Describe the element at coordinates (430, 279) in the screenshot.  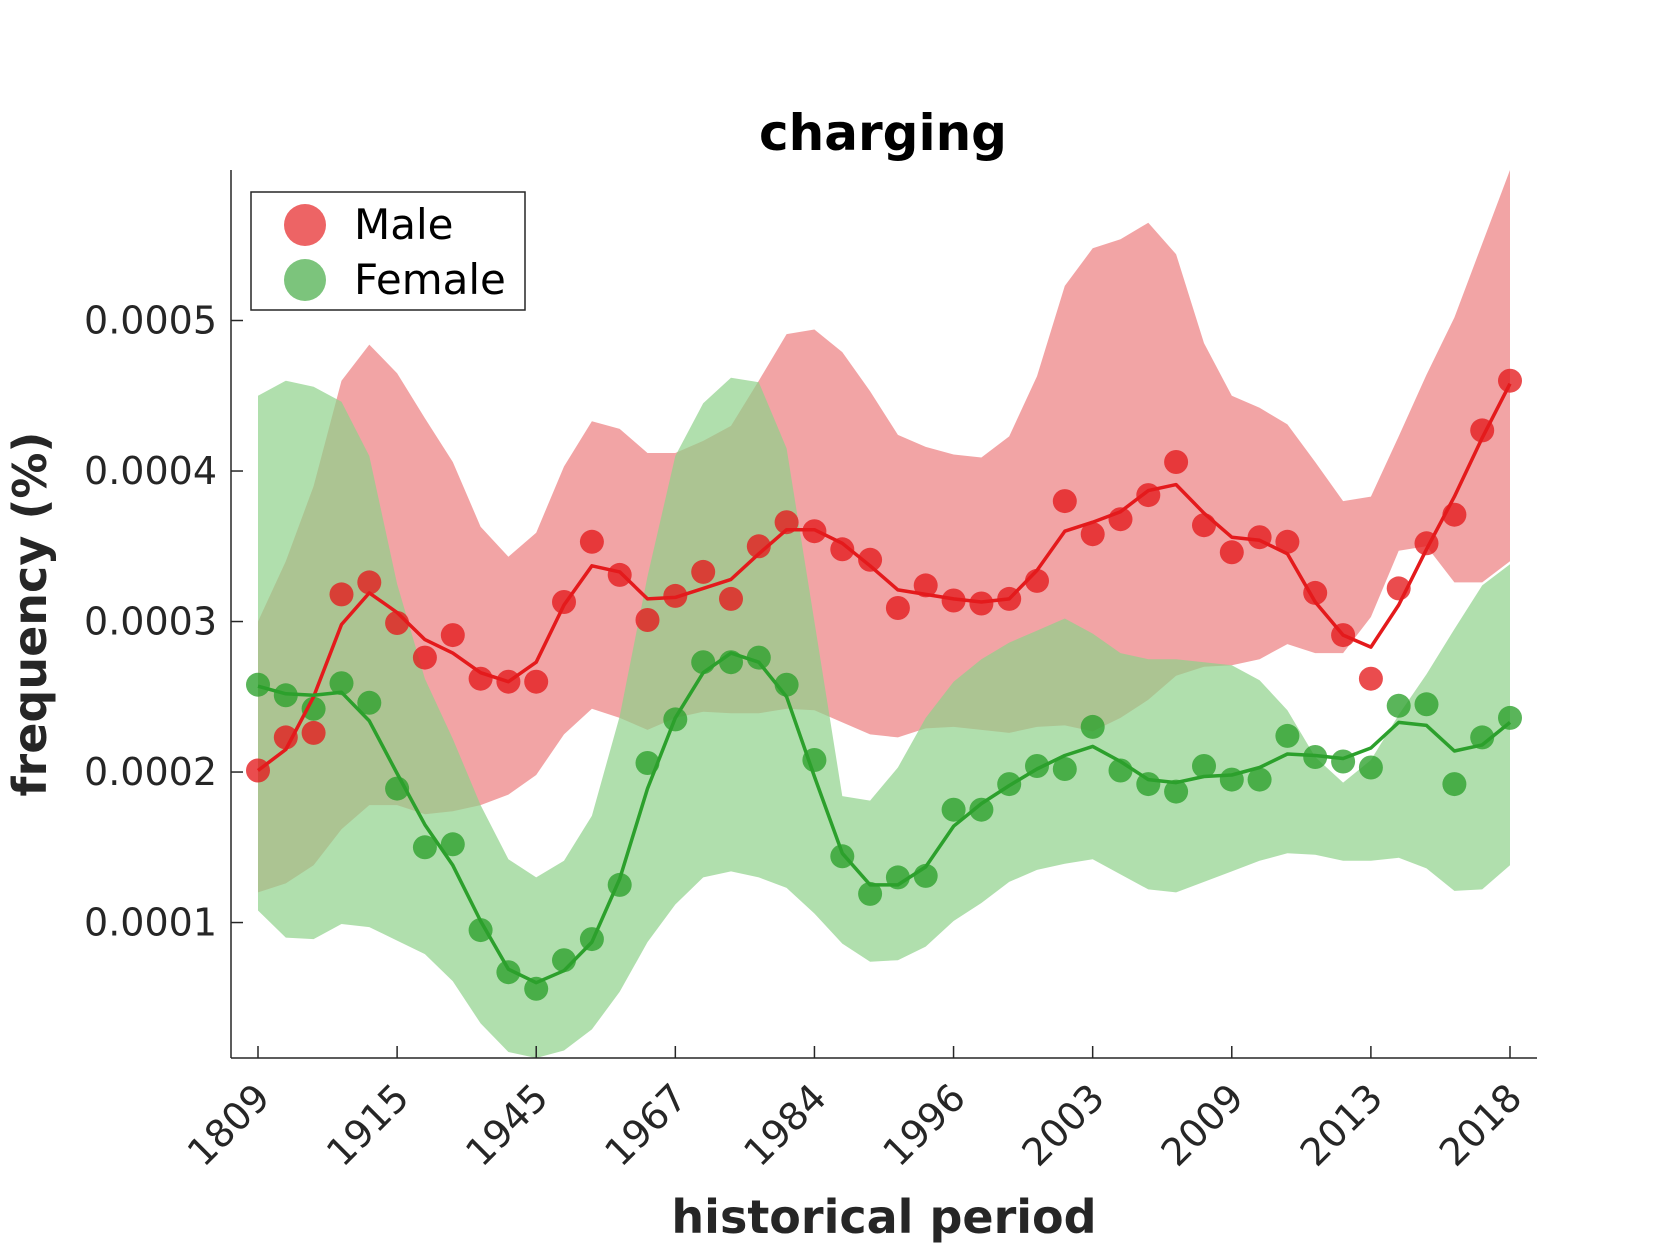
I see `legend-label-female: Female` at that location.